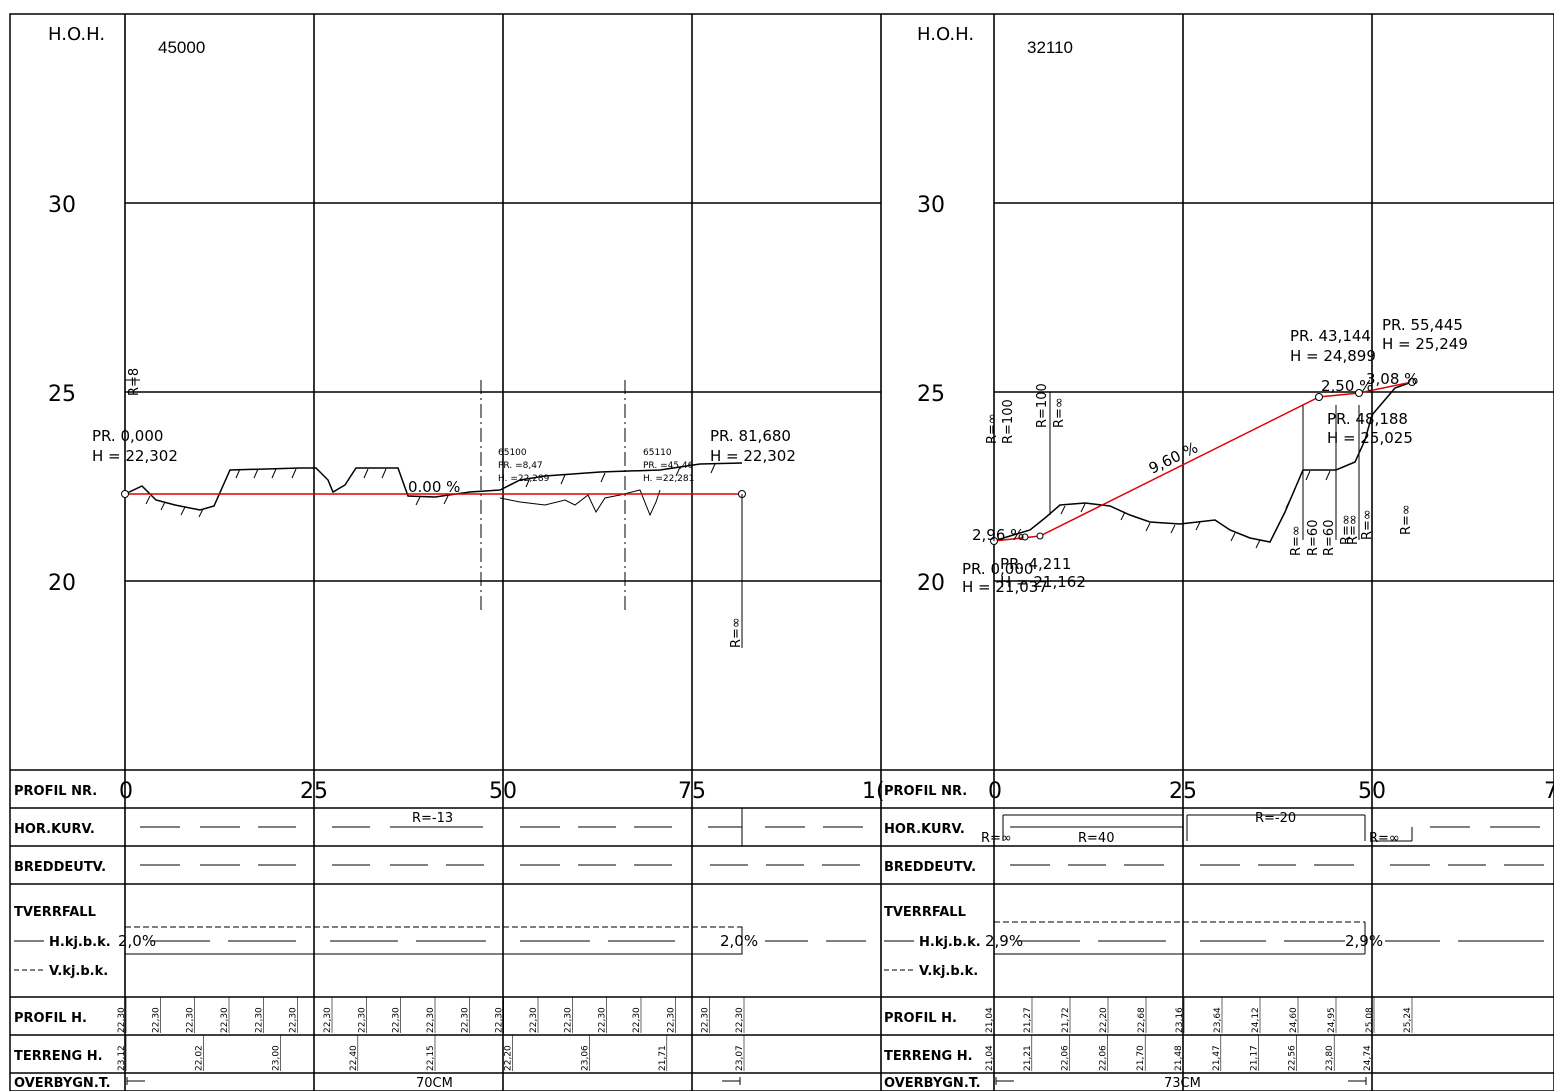 Image resolution: width=1554 pixels, height=1091 pixels. I want to click on right-p4-h: H = 25,025, so click(1370, 438).